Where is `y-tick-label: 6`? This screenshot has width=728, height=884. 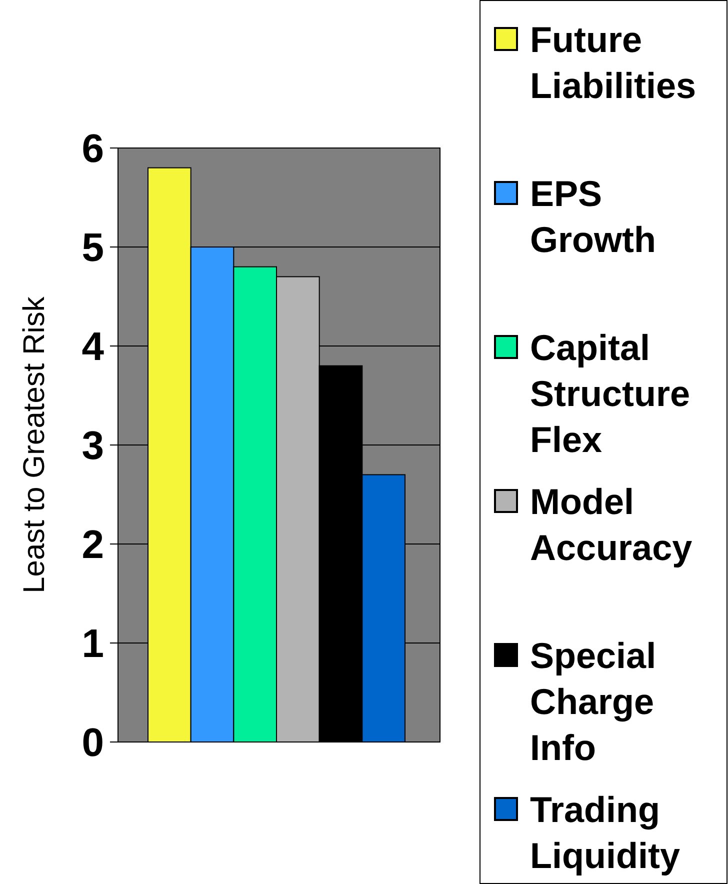
y-tick-label: 6 is located at coordinates (93, 149).